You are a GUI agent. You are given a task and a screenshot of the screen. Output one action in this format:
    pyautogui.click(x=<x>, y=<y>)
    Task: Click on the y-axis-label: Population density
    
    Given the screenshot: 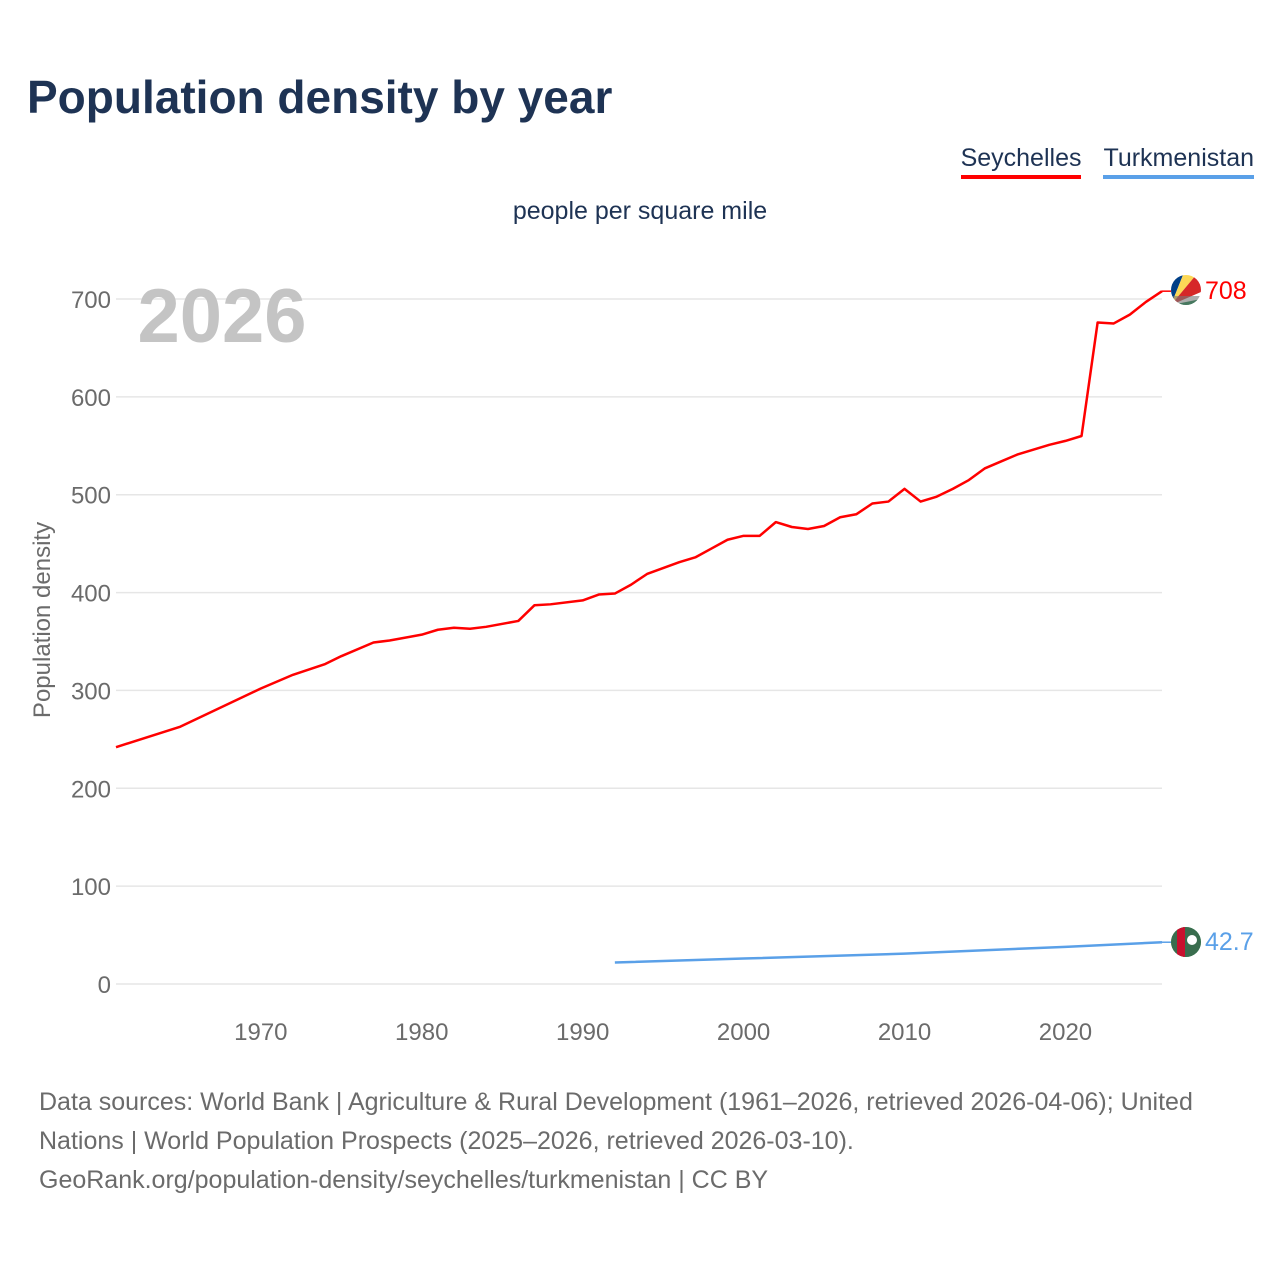 What is the action you would take?
    pyautogui.click(x=42, y=620)
    